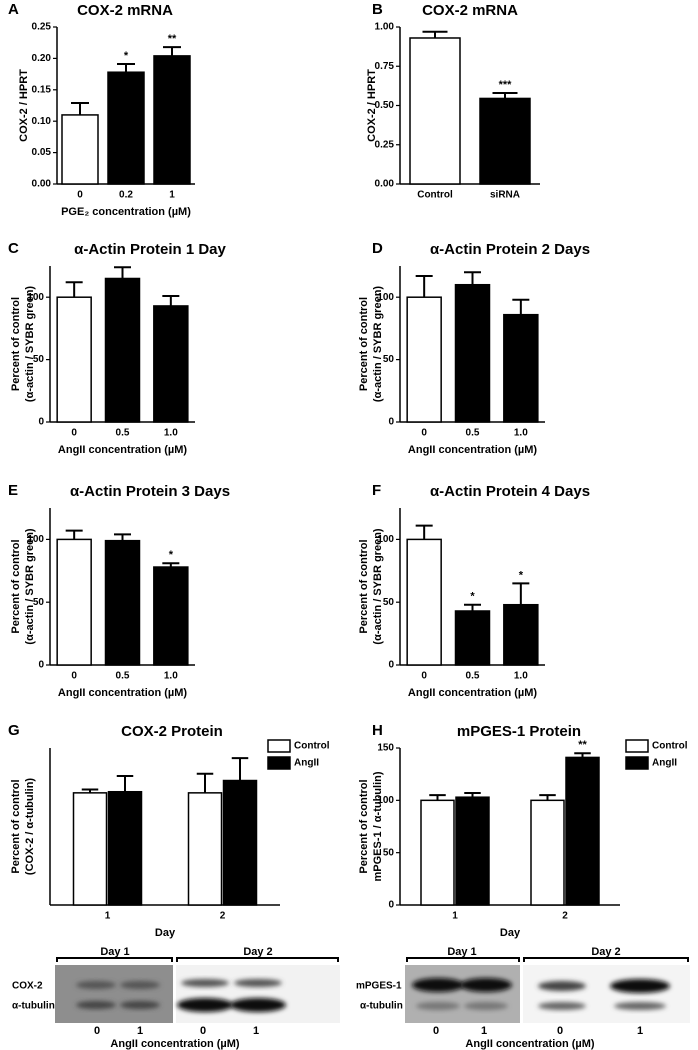  I want to click on x-tick-label: 1, so click(455, 916).